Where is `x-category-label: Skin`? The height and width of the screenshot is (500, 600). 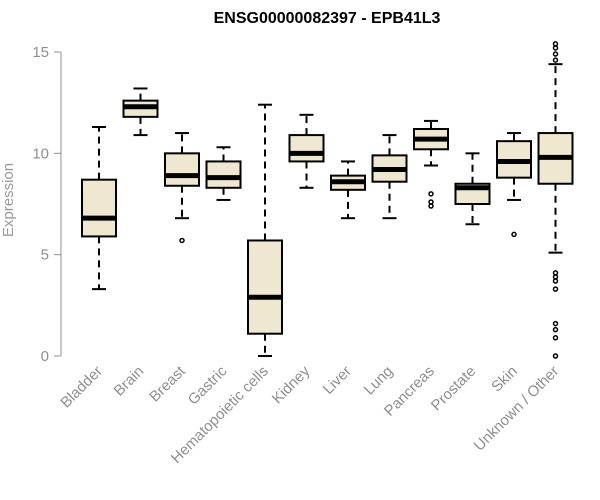
x-category-label: Skin is located at coordinates (504, 379).